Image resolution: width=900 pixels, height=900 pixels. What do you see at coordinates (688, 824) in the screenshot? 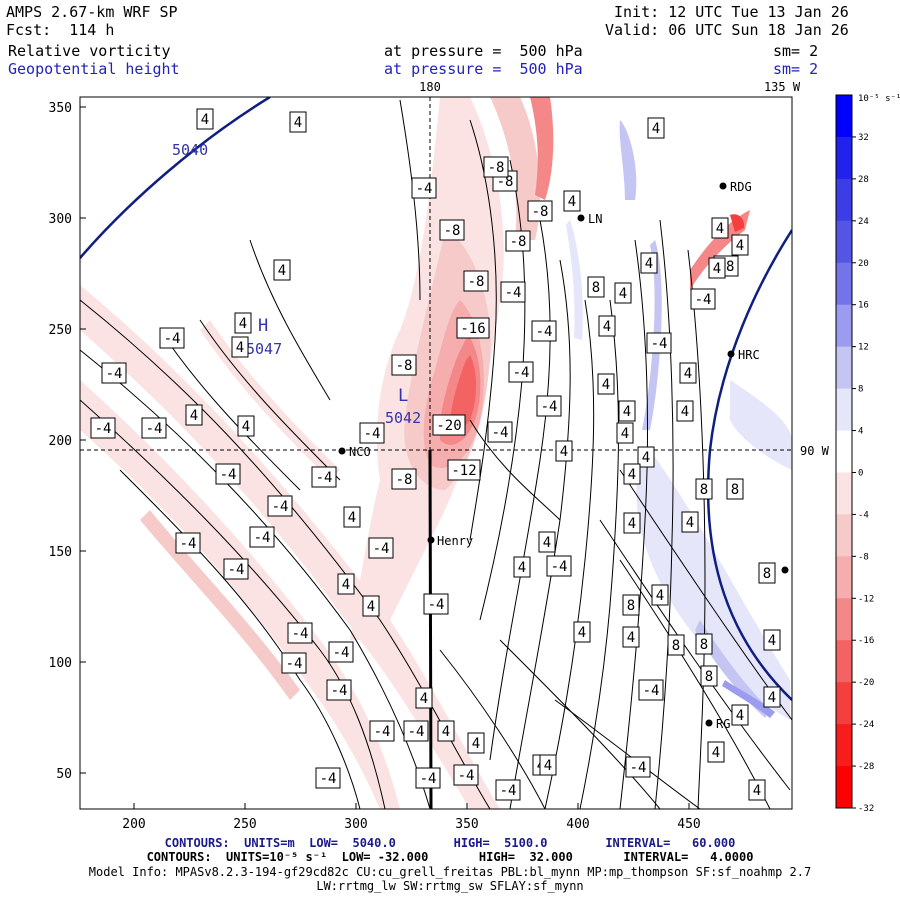
I see `x-tick-label: 450` at bounding box center [688, 824].